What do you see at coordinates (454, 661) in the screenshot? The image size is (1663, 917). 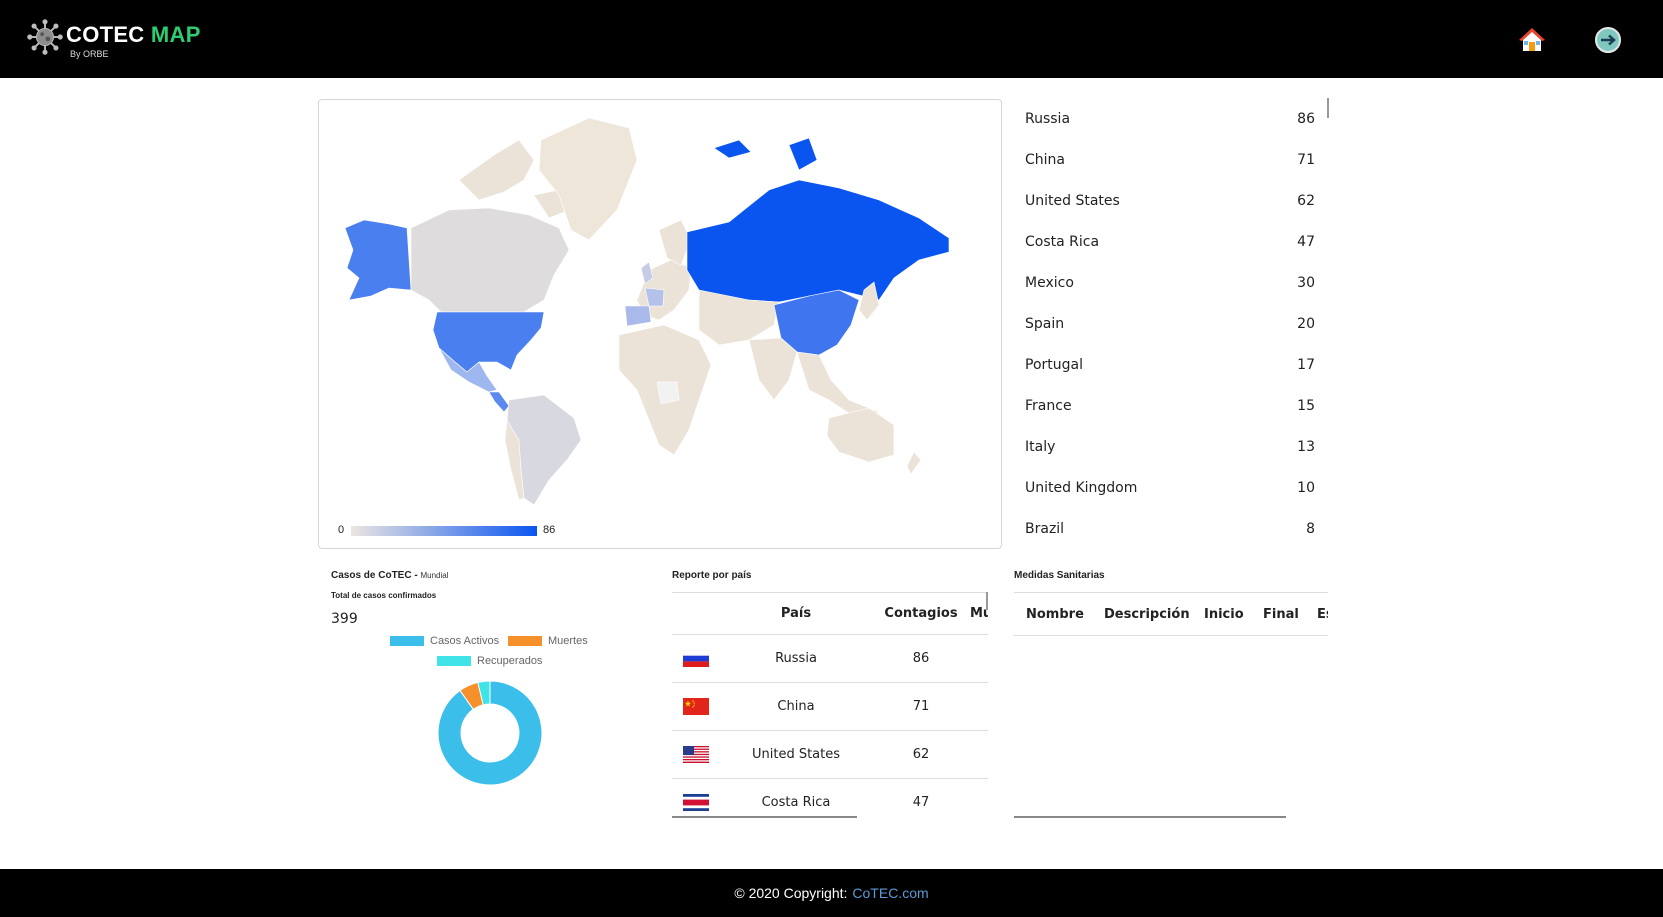 I see `legend-swatch-recovered` at bounding box center [454, 661].